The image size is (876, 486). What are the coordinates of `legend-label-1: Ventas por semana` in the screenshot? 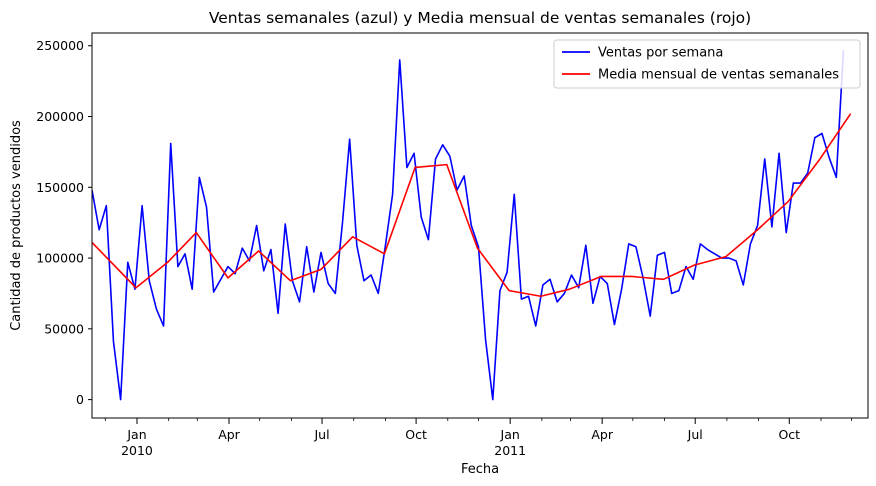 It's located at (660, 53).